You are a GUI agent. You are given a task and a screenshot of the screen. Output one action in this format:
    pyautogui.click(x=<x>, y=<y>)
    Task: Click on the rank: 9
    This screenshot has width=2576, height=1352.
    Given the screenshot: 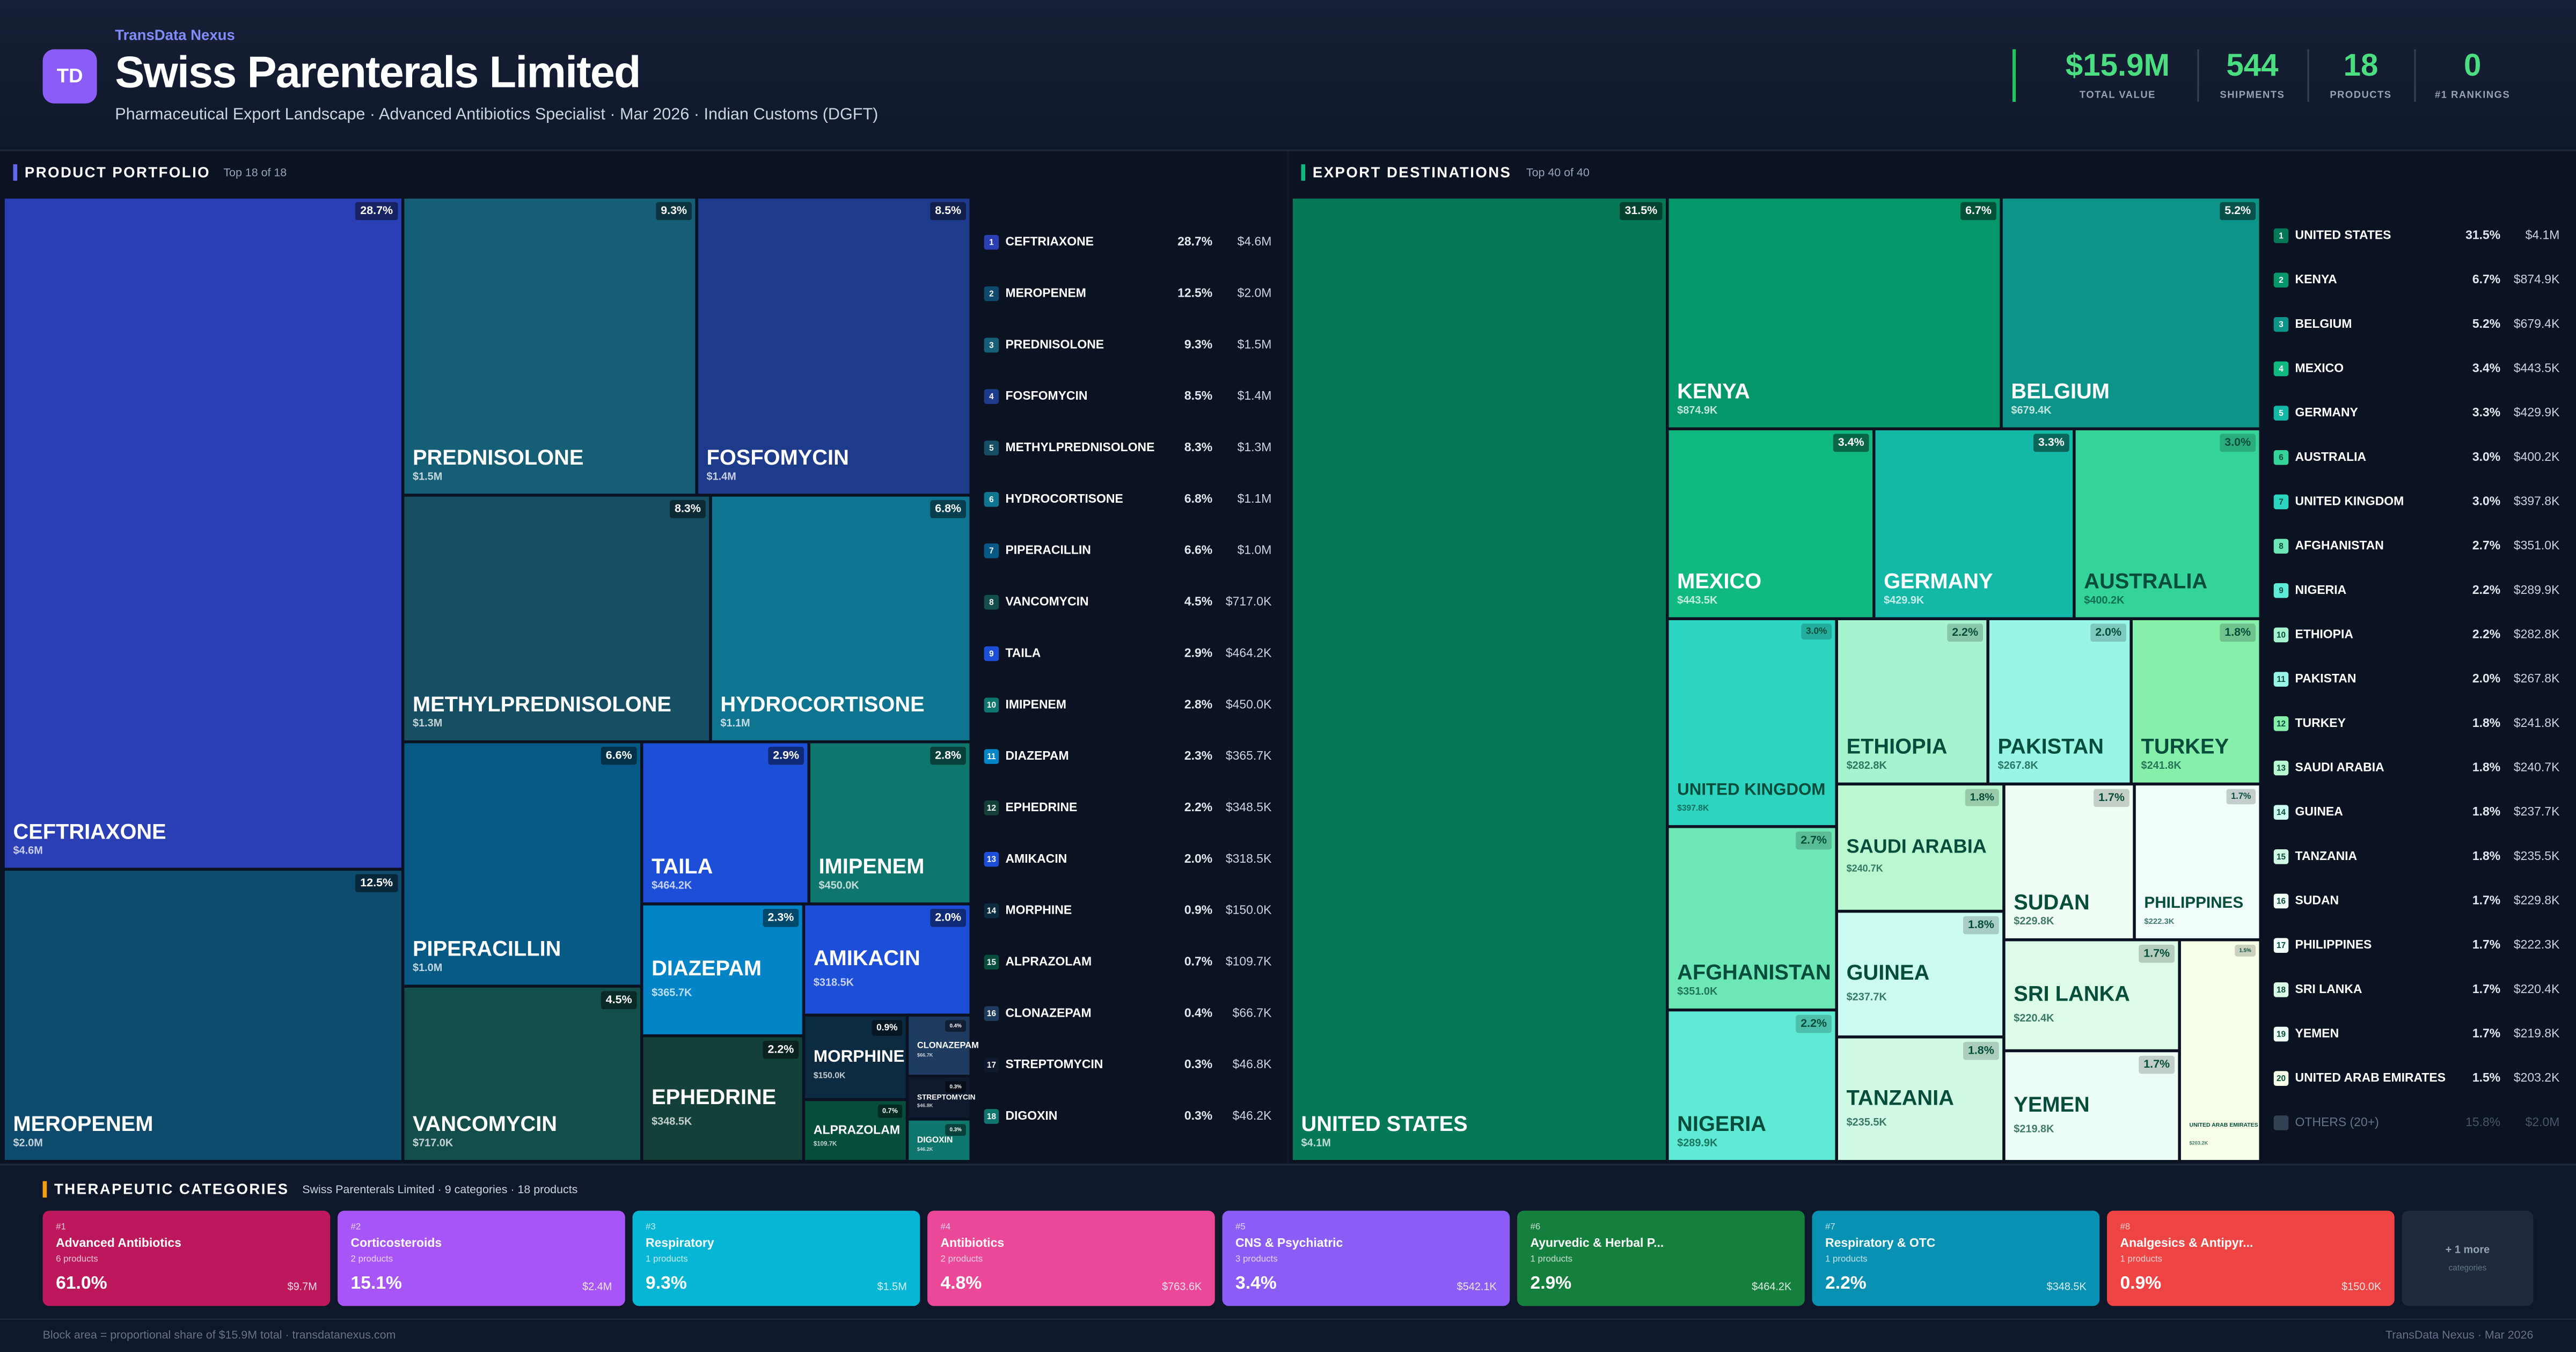 What is the action you would take?
    pyautogui.click(x=2281, y=591)
    